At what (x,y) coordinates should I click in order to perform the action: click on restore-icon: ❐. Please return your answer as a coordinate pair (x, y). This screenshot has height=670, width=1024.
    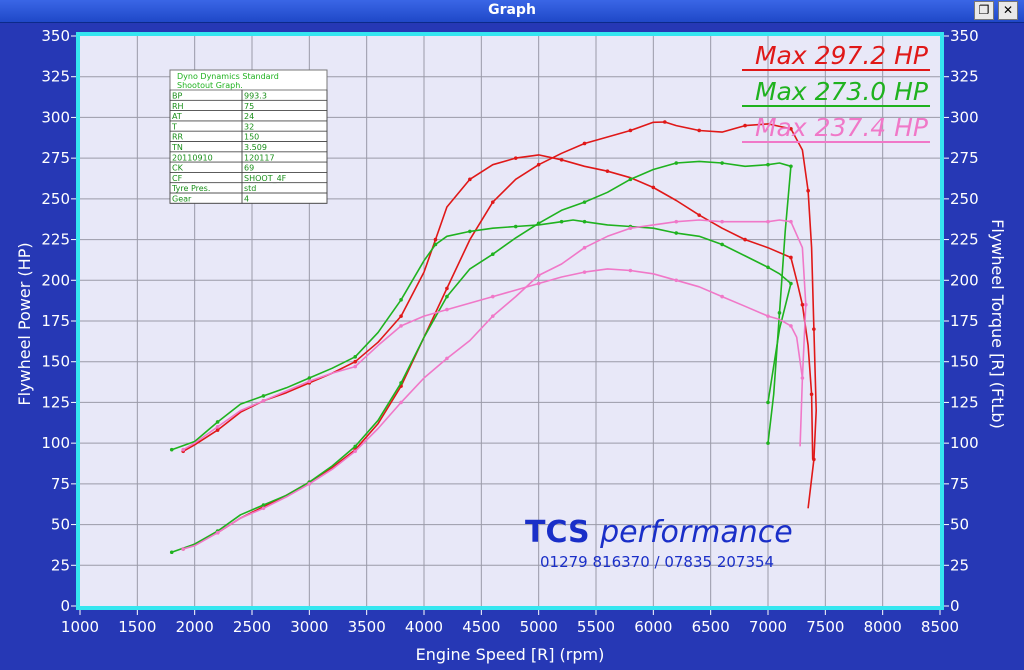
    Looking at the image, I should click on (984, 10).